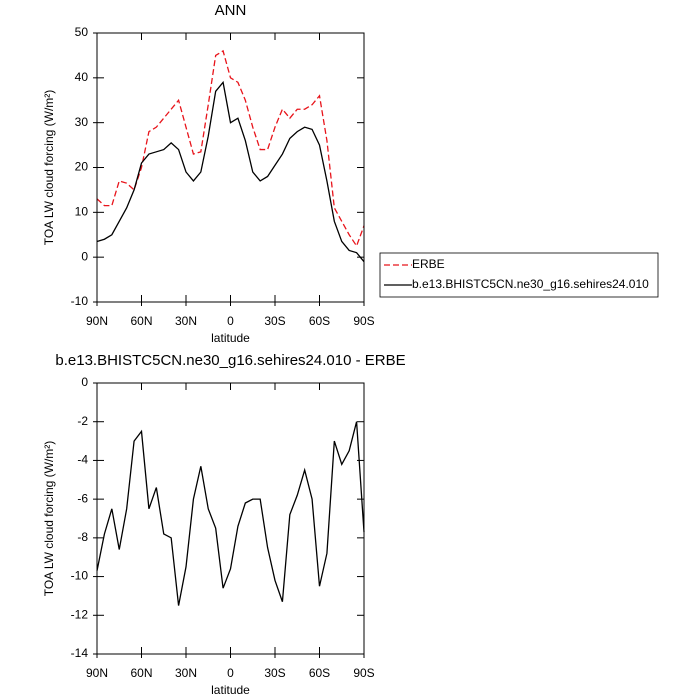 The image size is (700, 700). What do you see at coordinates (82, 167) in the screenshot?
I see `y-tick-label: 20` at bounding box center [82, 167].